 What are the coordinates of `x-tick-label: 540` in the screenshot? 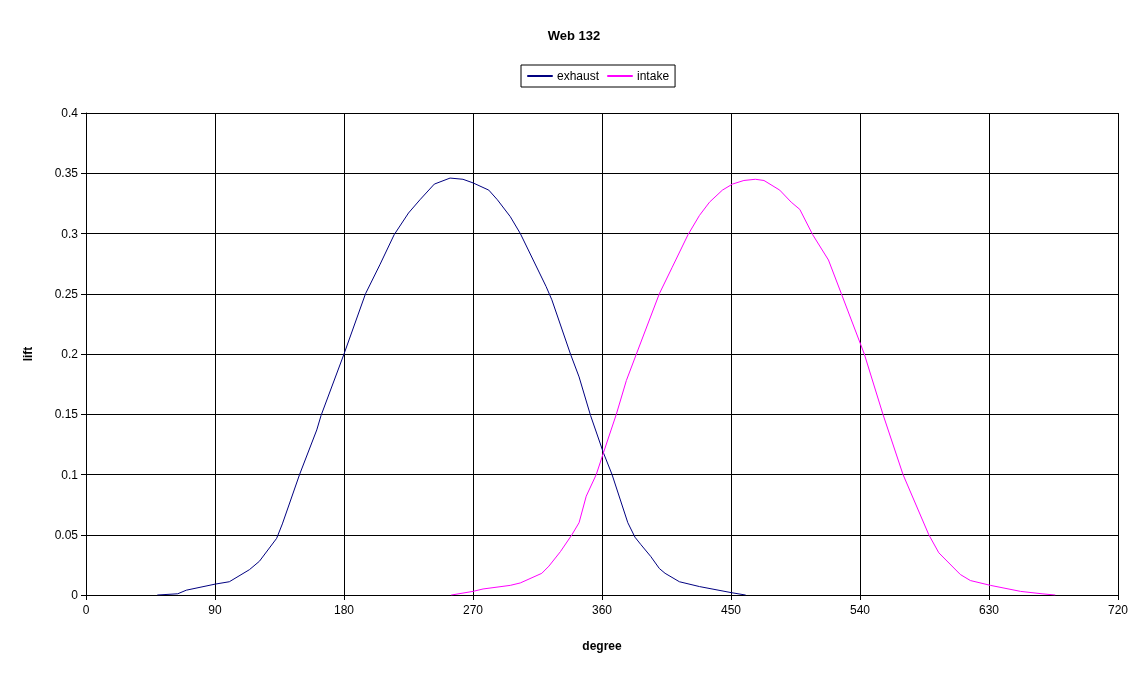 It's located at (860, 610).